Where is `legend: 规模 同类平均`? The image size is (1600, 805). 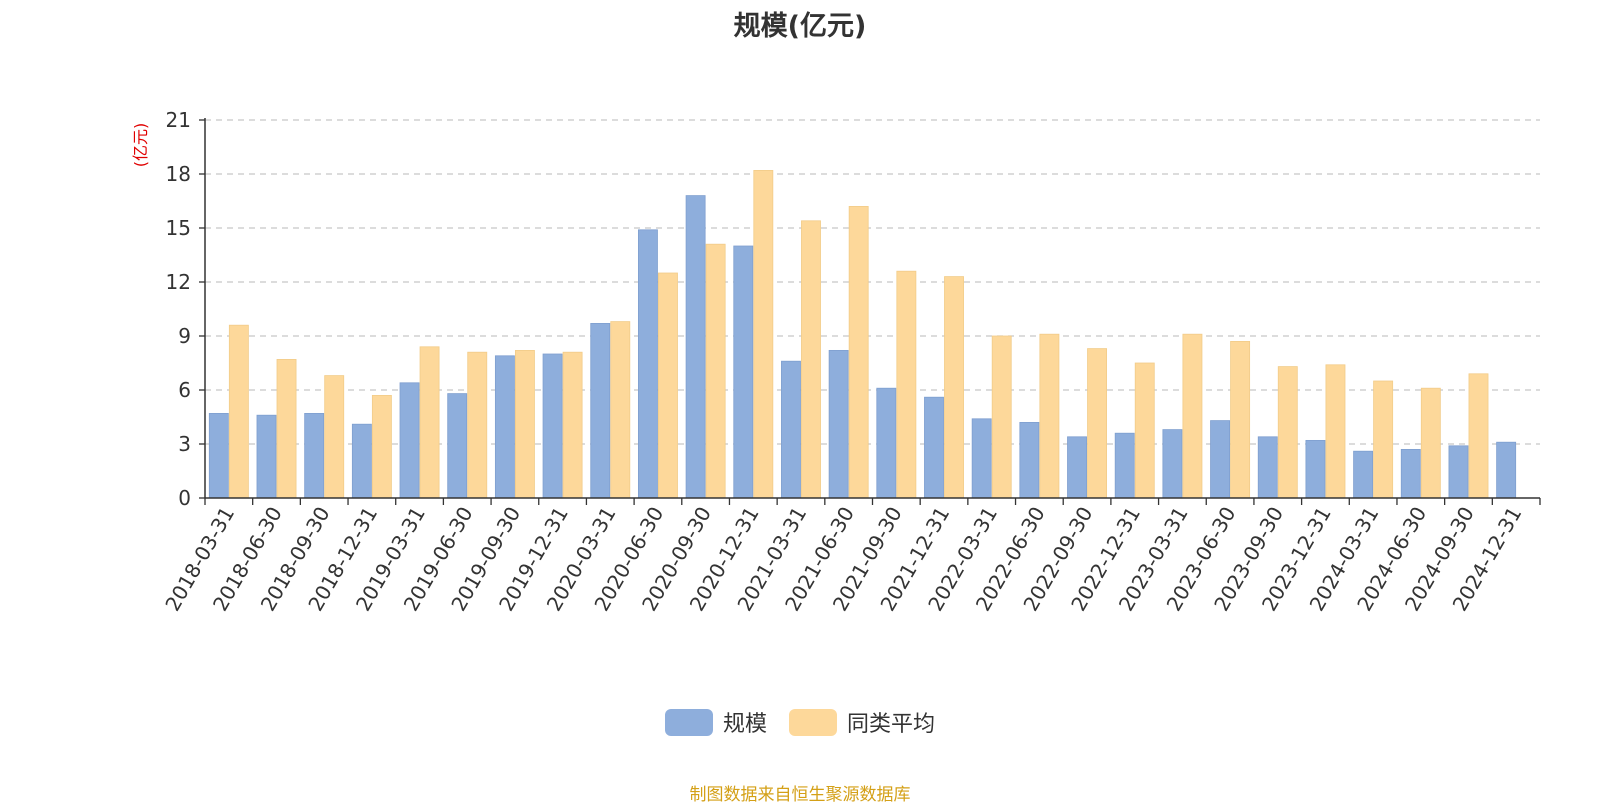
legend: 规模 同类平均 is located at coordinates (800, 722).